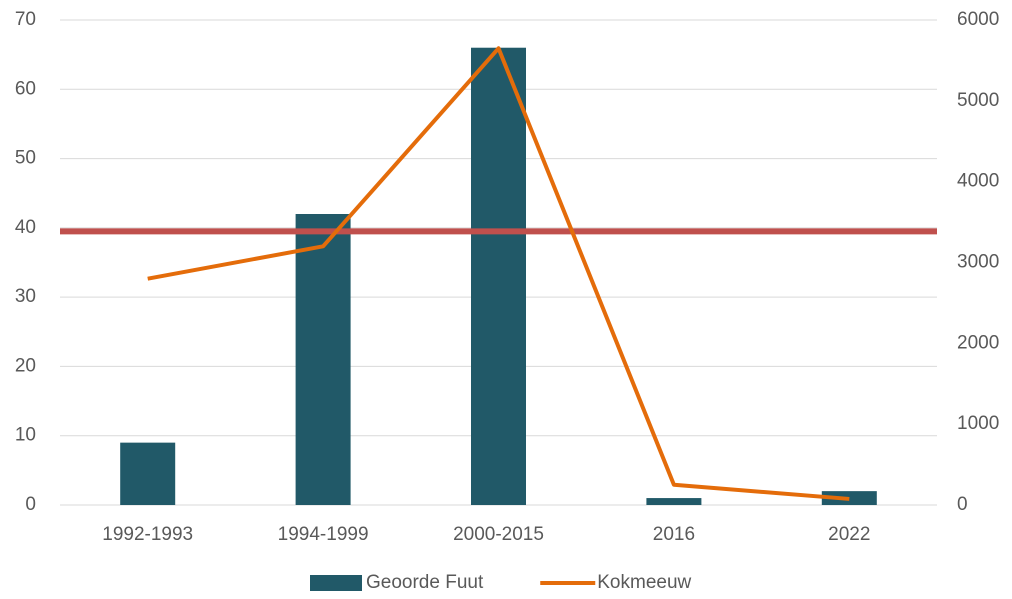  What do you see at coordinates (25, 296) in the screenshot?
I see `y-tick-label: 30` at bounding box center [25, 296].